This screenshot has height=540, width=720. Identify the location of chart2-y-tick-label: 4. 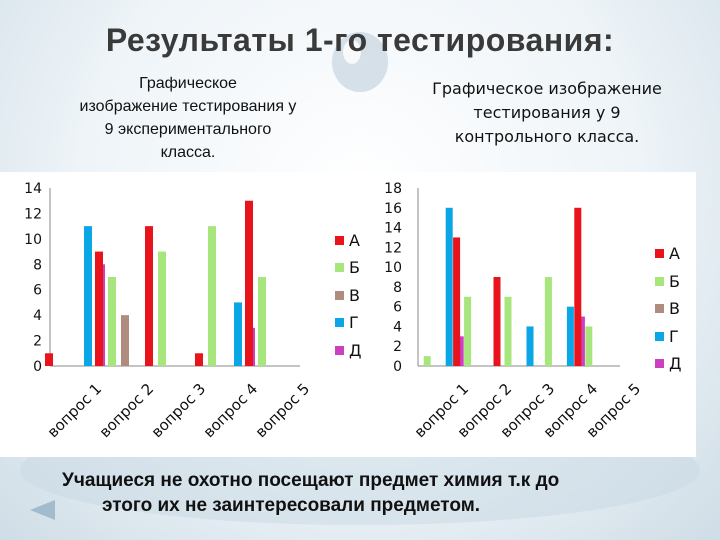
(397, 327).